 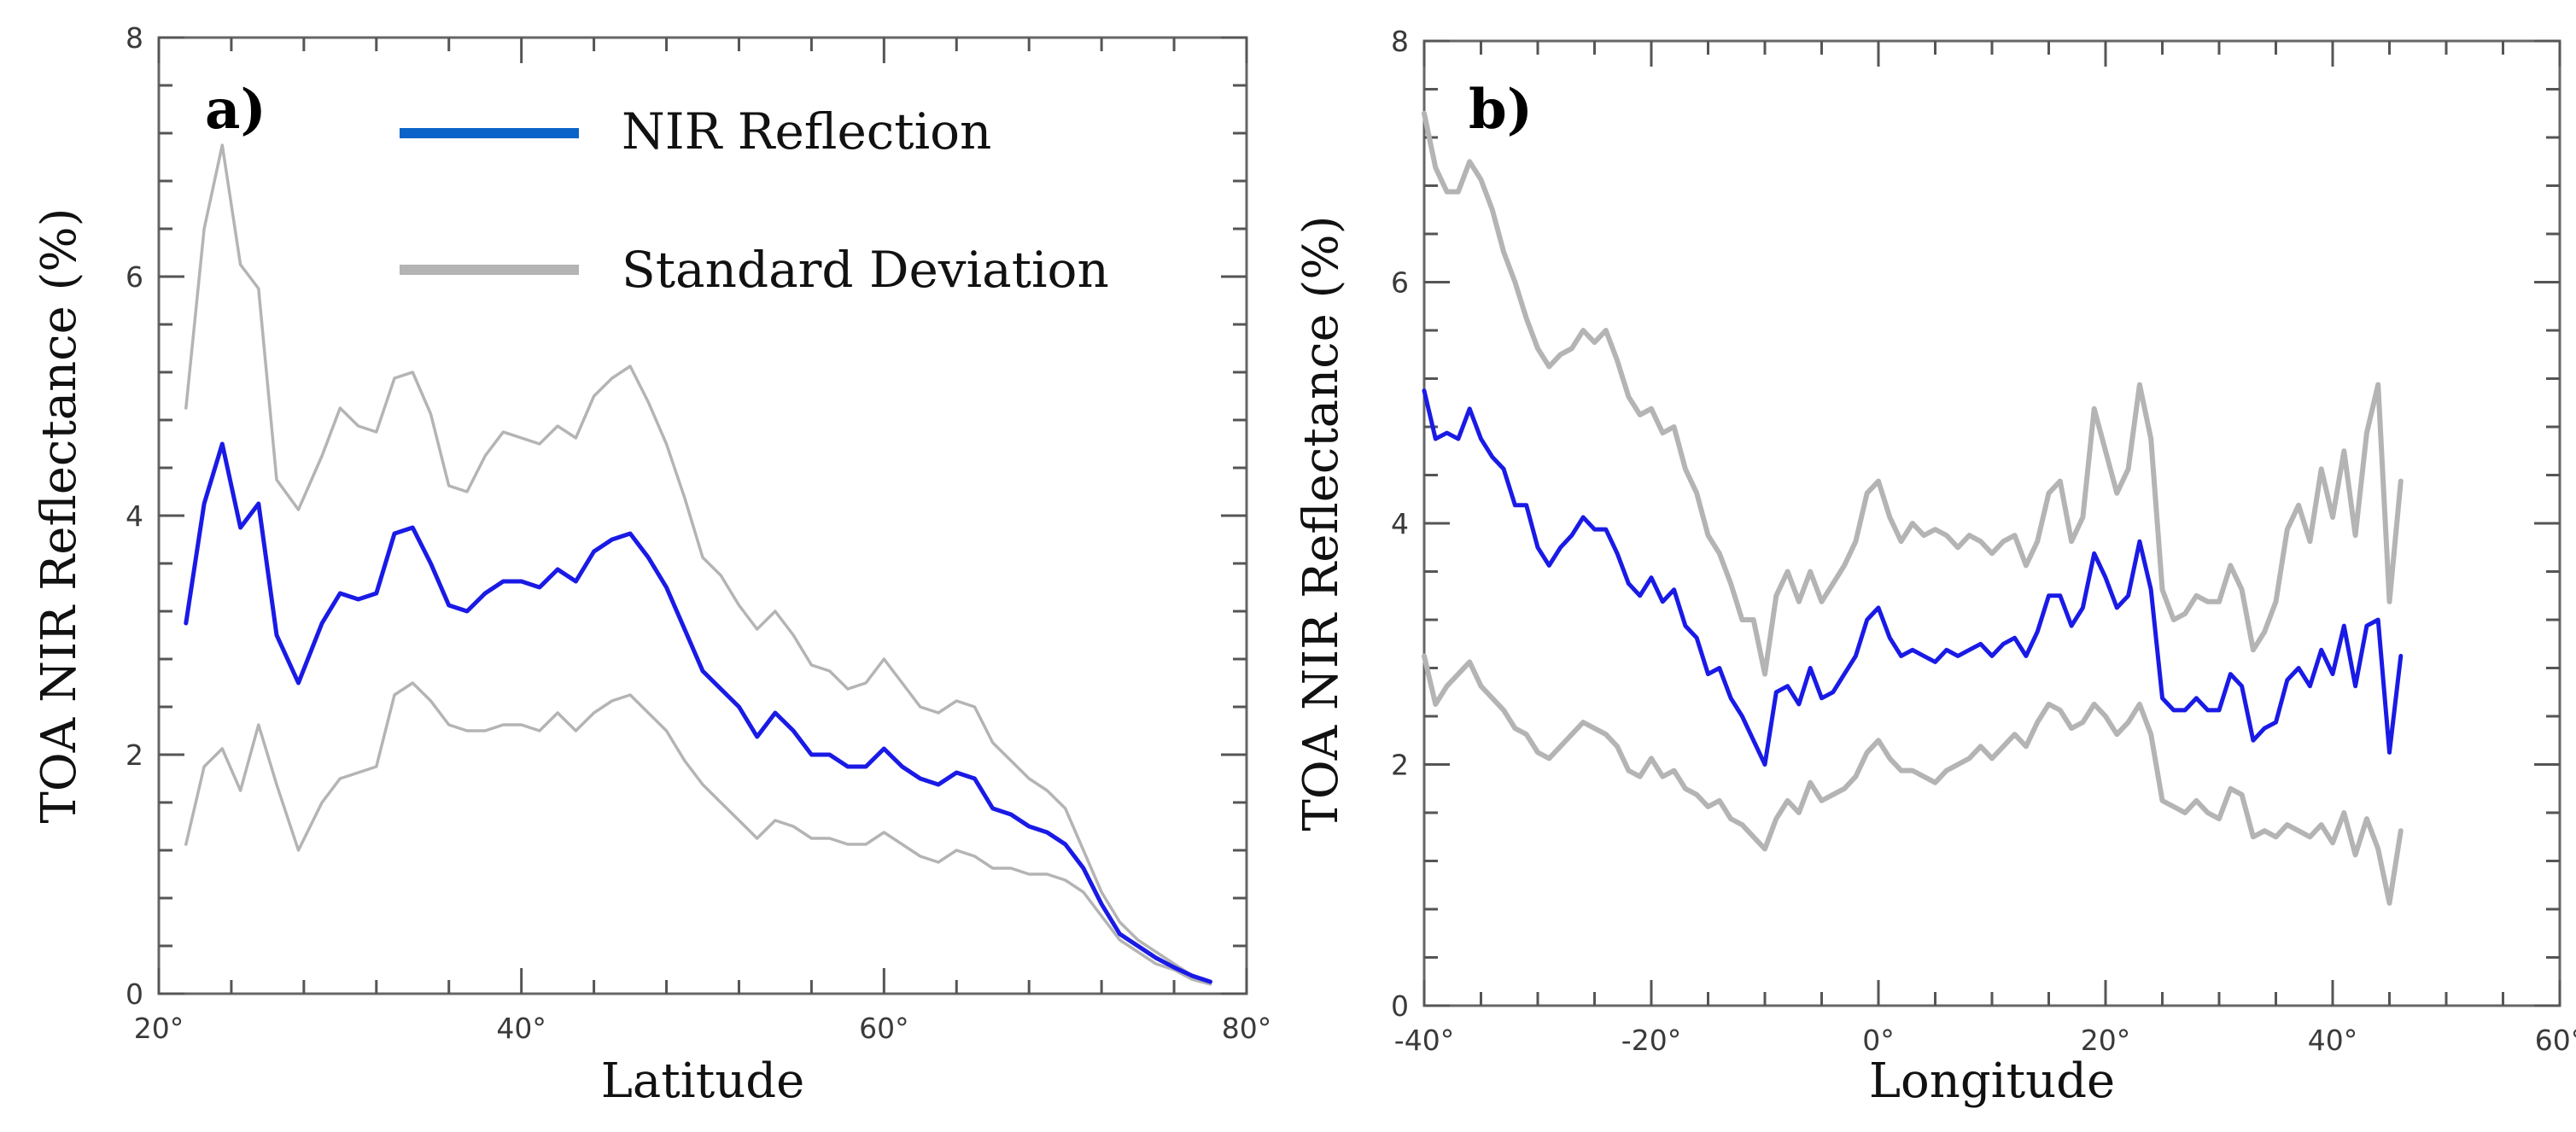 What do you see at coordinates (754, 200) in the screenshot?
I see `legend: NIR Reflection Standard Deviation` at bounding box center [754, 200].